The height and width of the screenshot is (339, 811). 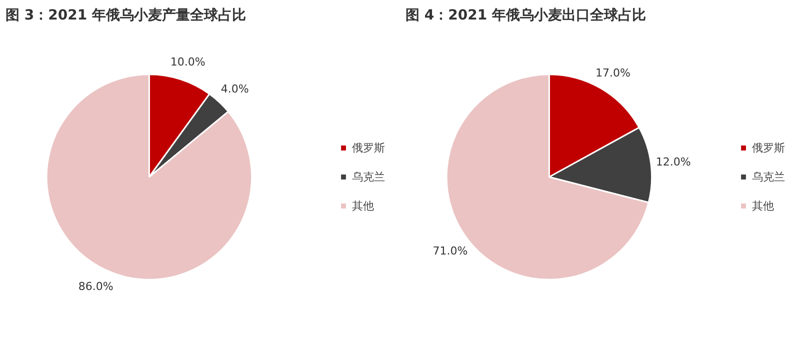 I want to click on data-label: 12.0%, so click(x=673, y=161).